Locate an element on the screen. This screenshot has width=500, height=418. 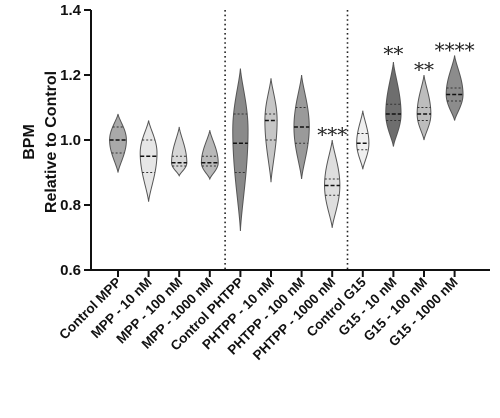
significance-annotations: *********** is located at coordinates (395, 92).